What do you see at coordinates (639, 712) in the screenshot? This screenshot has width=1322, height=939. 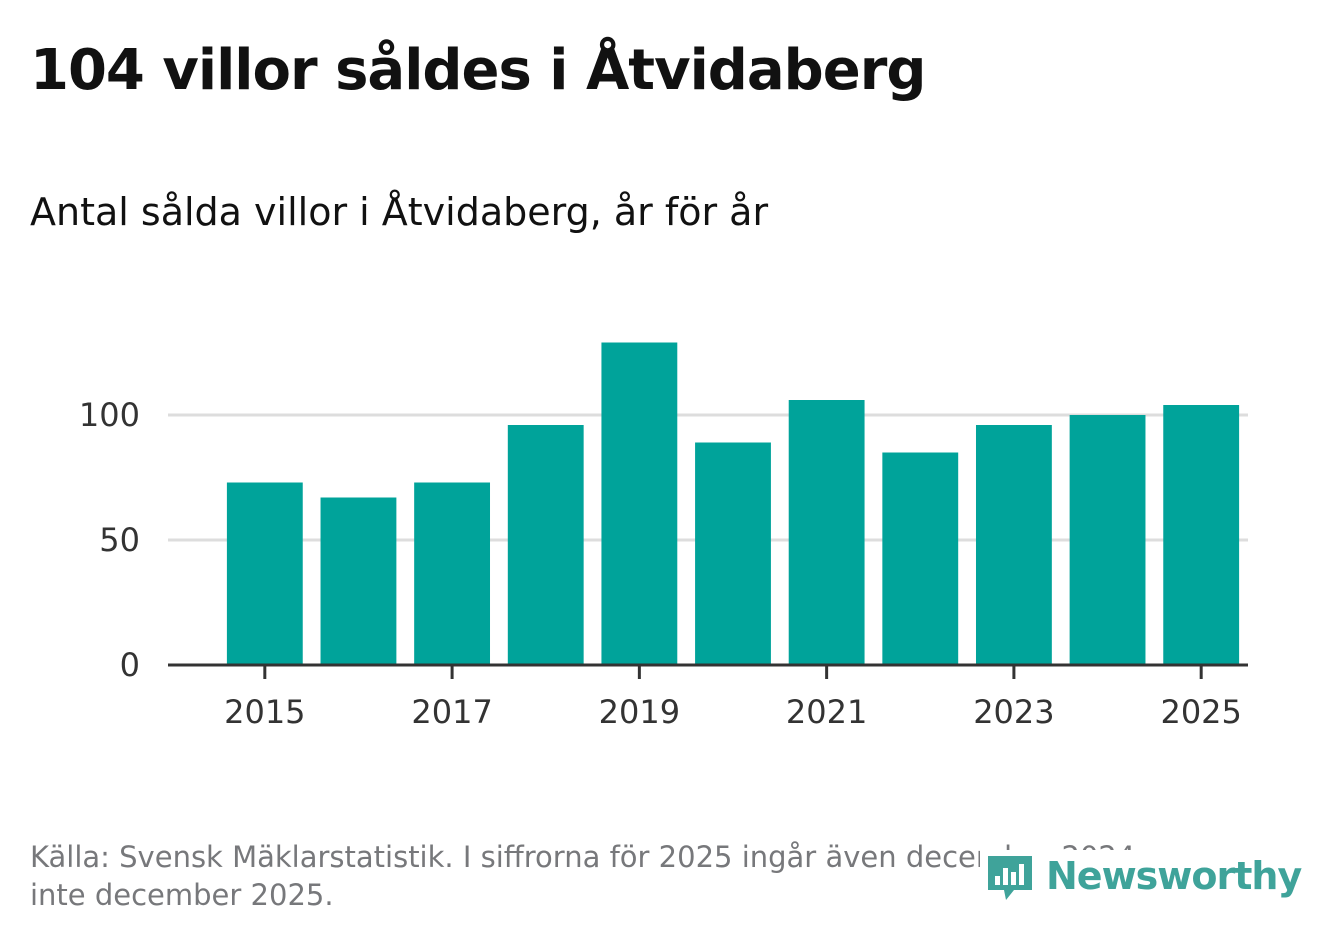 I see `x-tick-label: 2019` at bounding box center [639, 712].